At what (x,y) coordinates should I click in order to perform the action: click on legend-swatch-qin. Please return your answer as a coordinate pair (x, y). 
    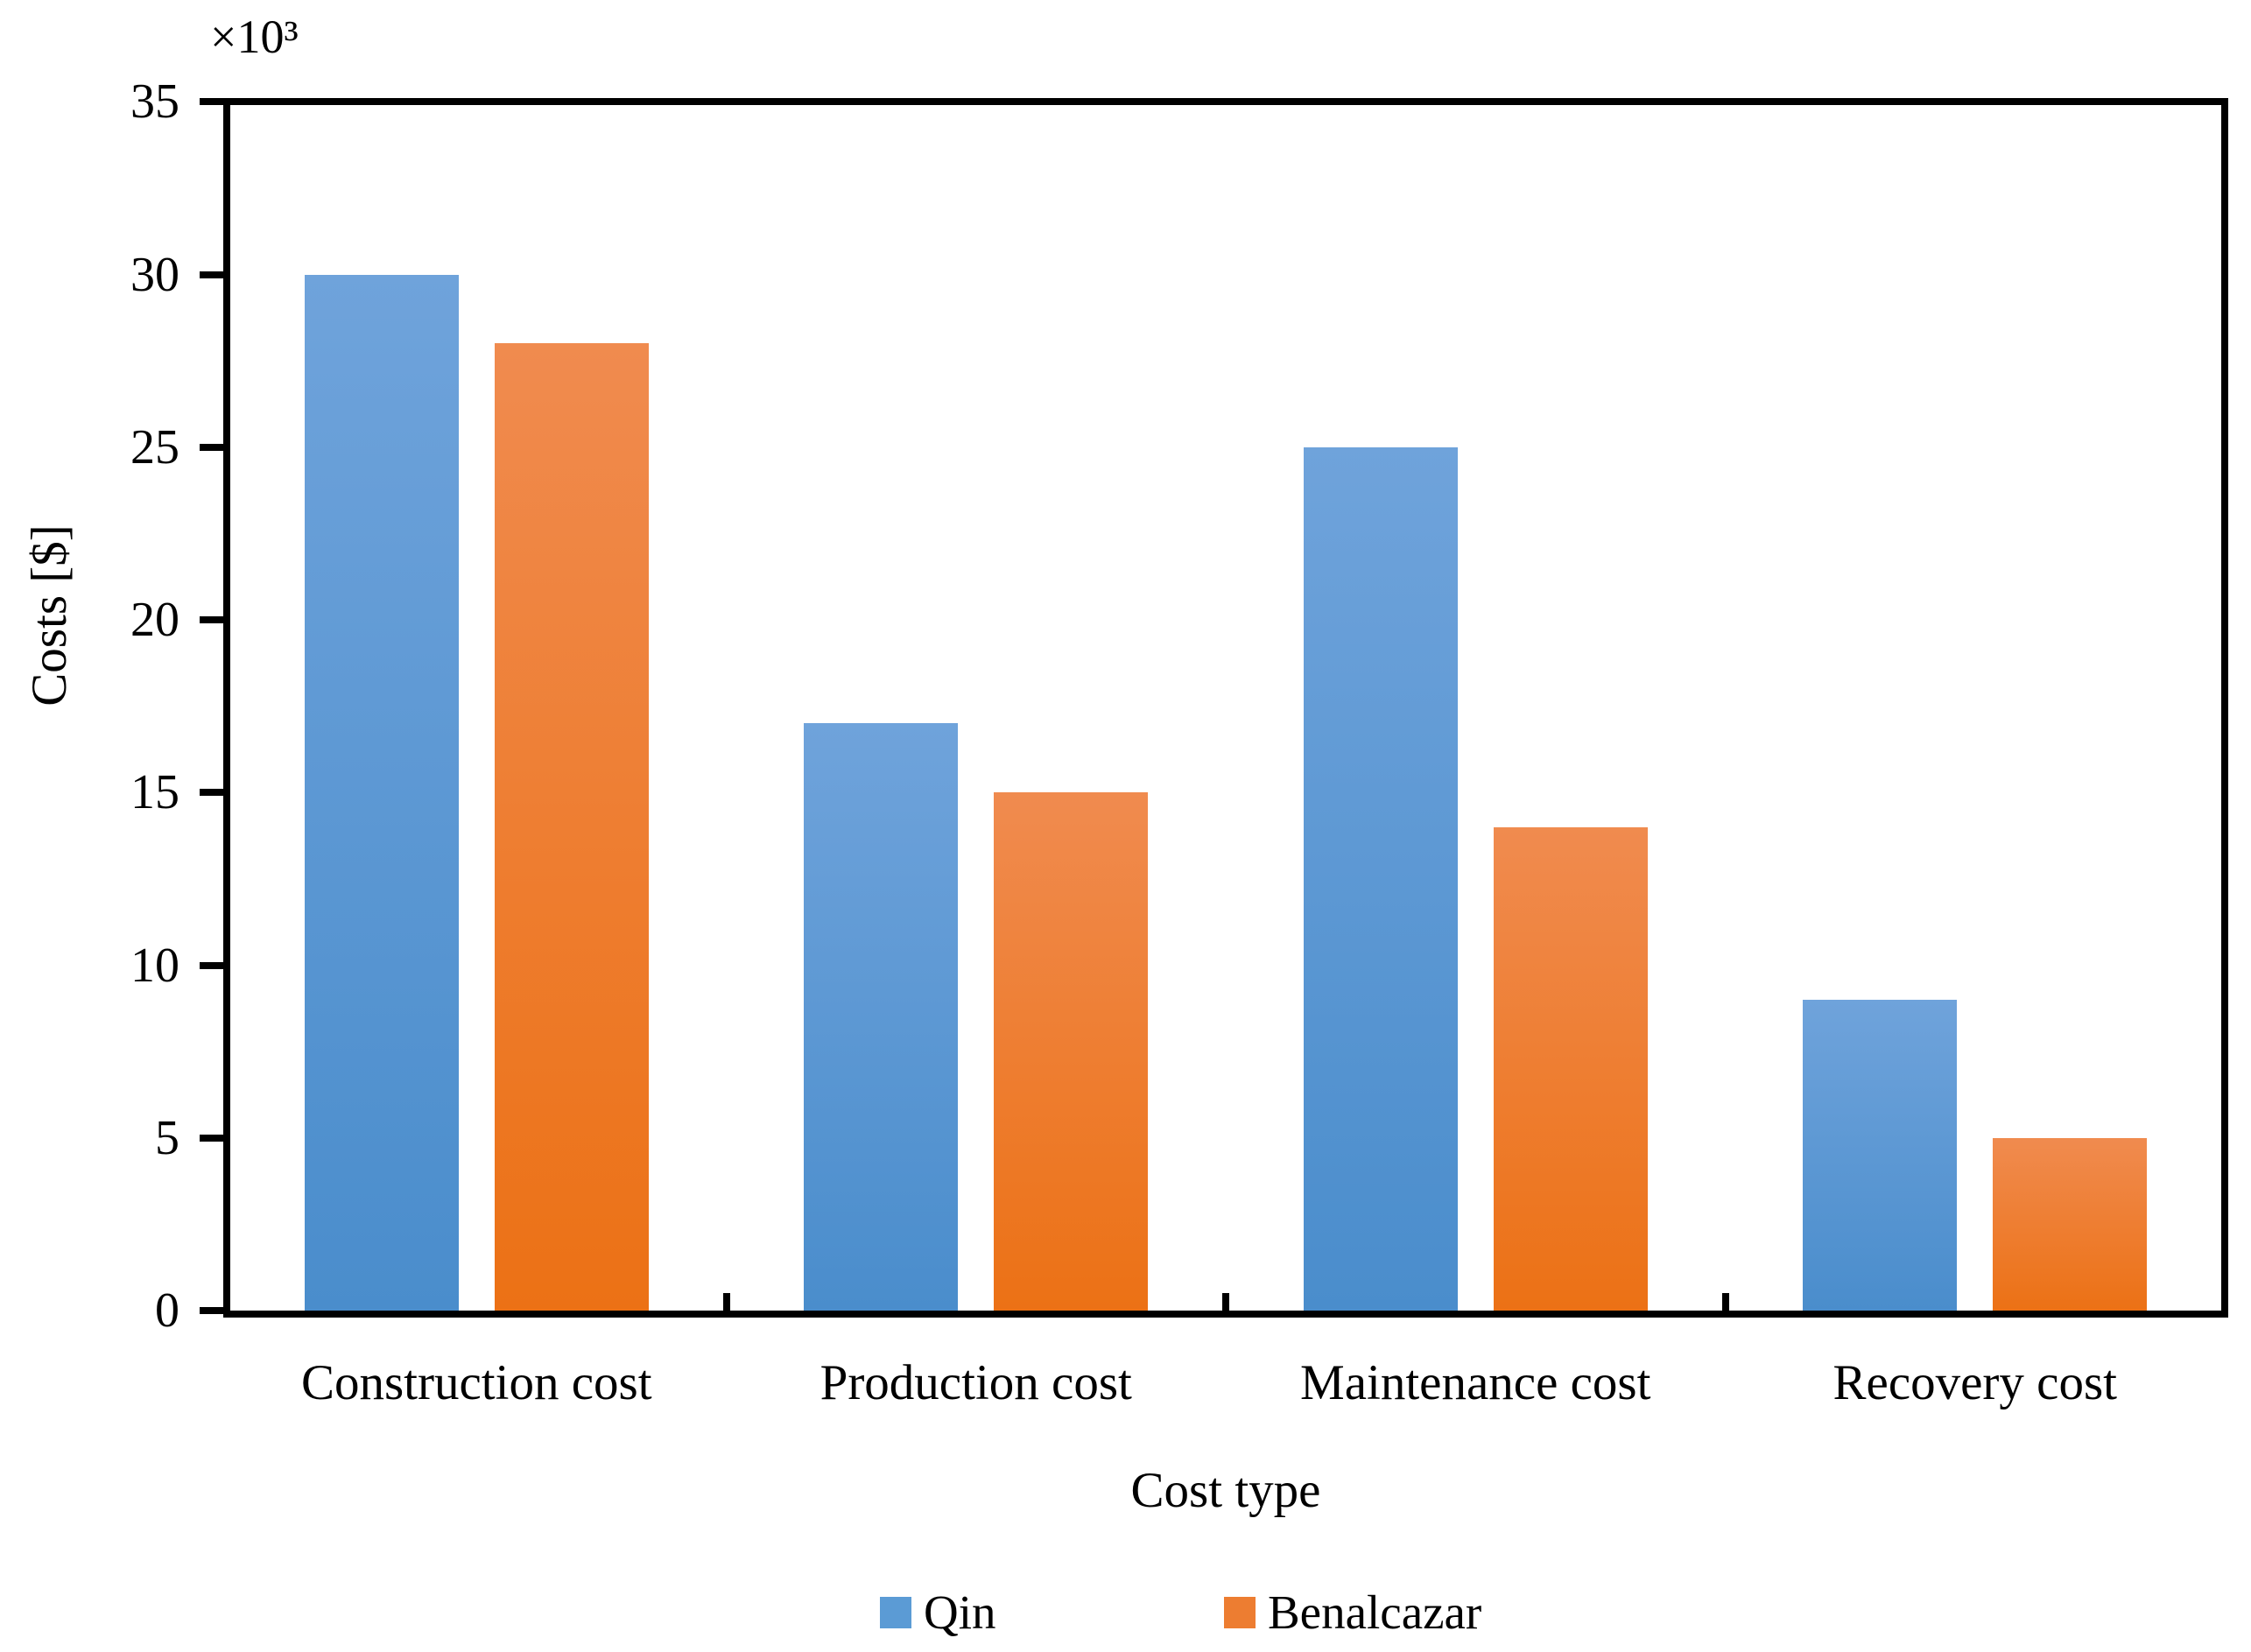
    Looking at the image, I should click on (896, 1612).